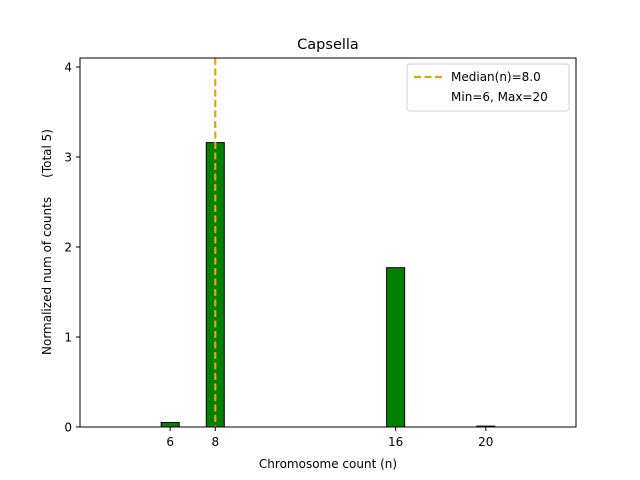 The height and width of the screenshot is (480, 640). I want to click on legend-box, so click(488, 87).